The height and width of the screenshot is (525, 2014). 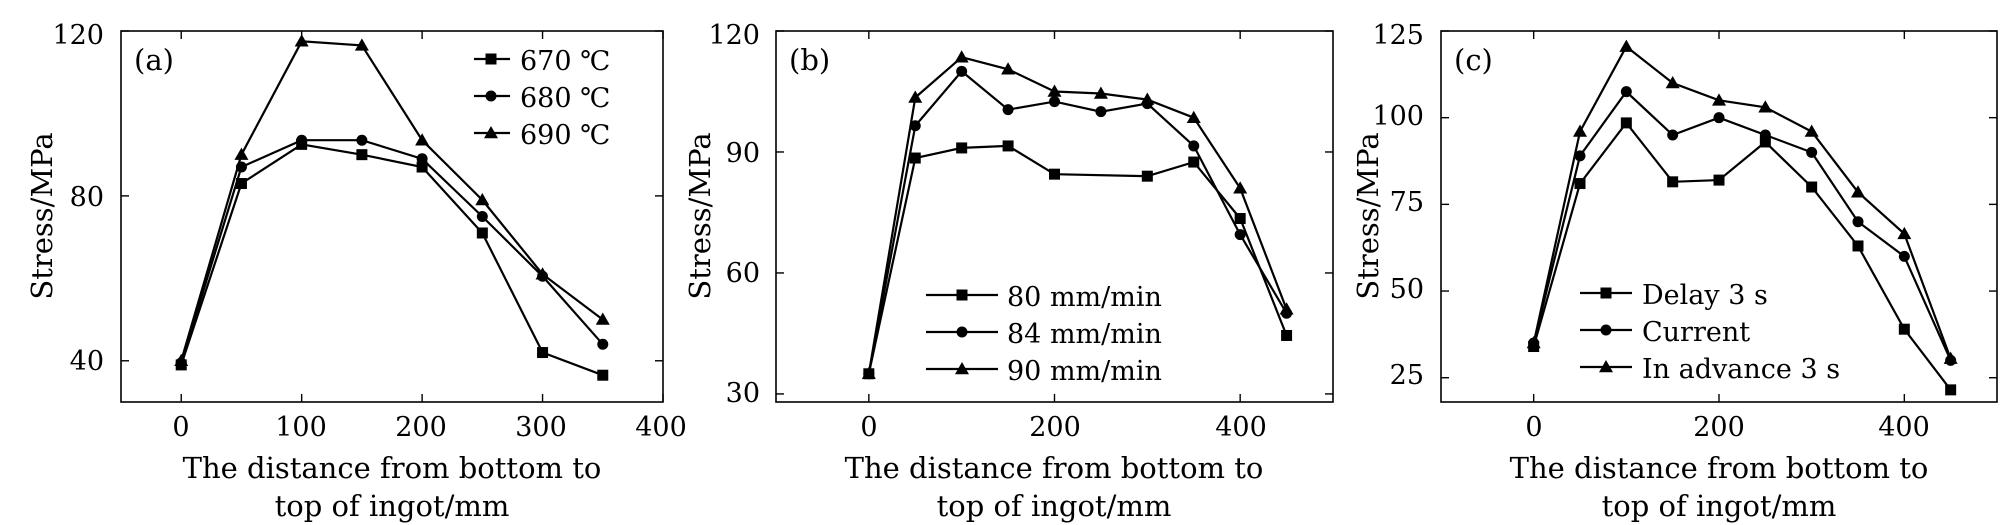 What do you see at coordinates (392, 506) in the screenshot?
I see `x-axis-title-line2-a: top of ingot/mm` at bounding box center [392, 506].